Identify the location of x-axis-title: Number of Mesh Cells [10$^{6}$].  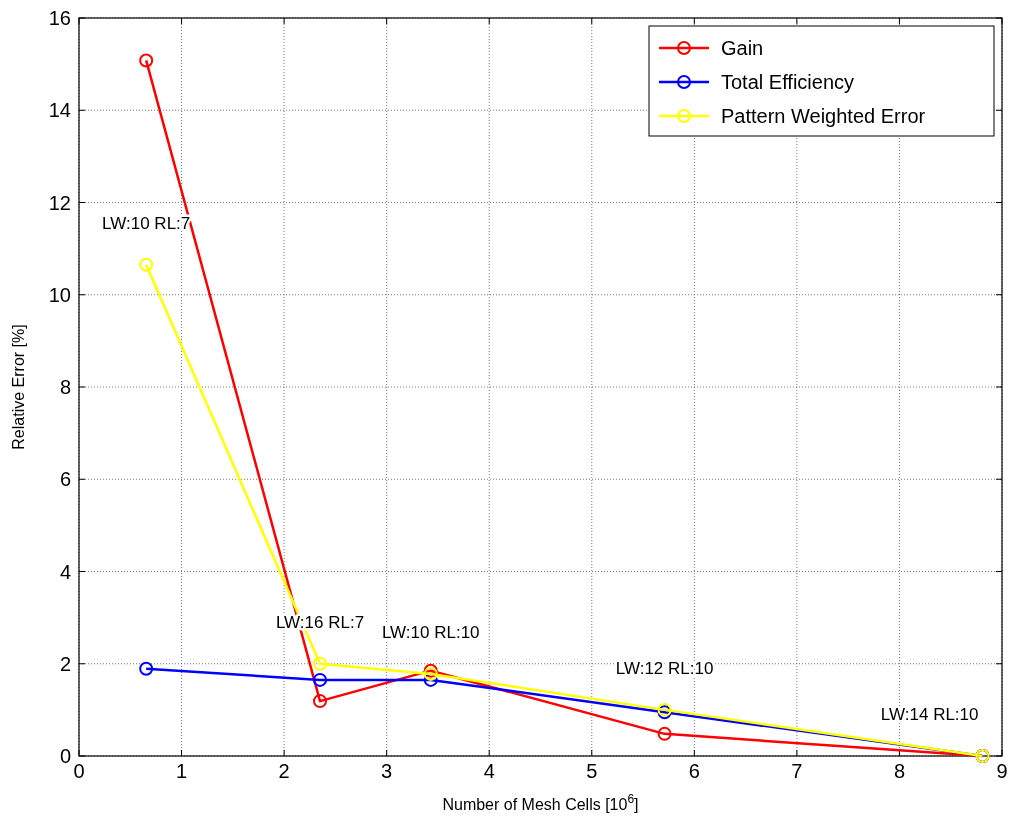
(540, 802).